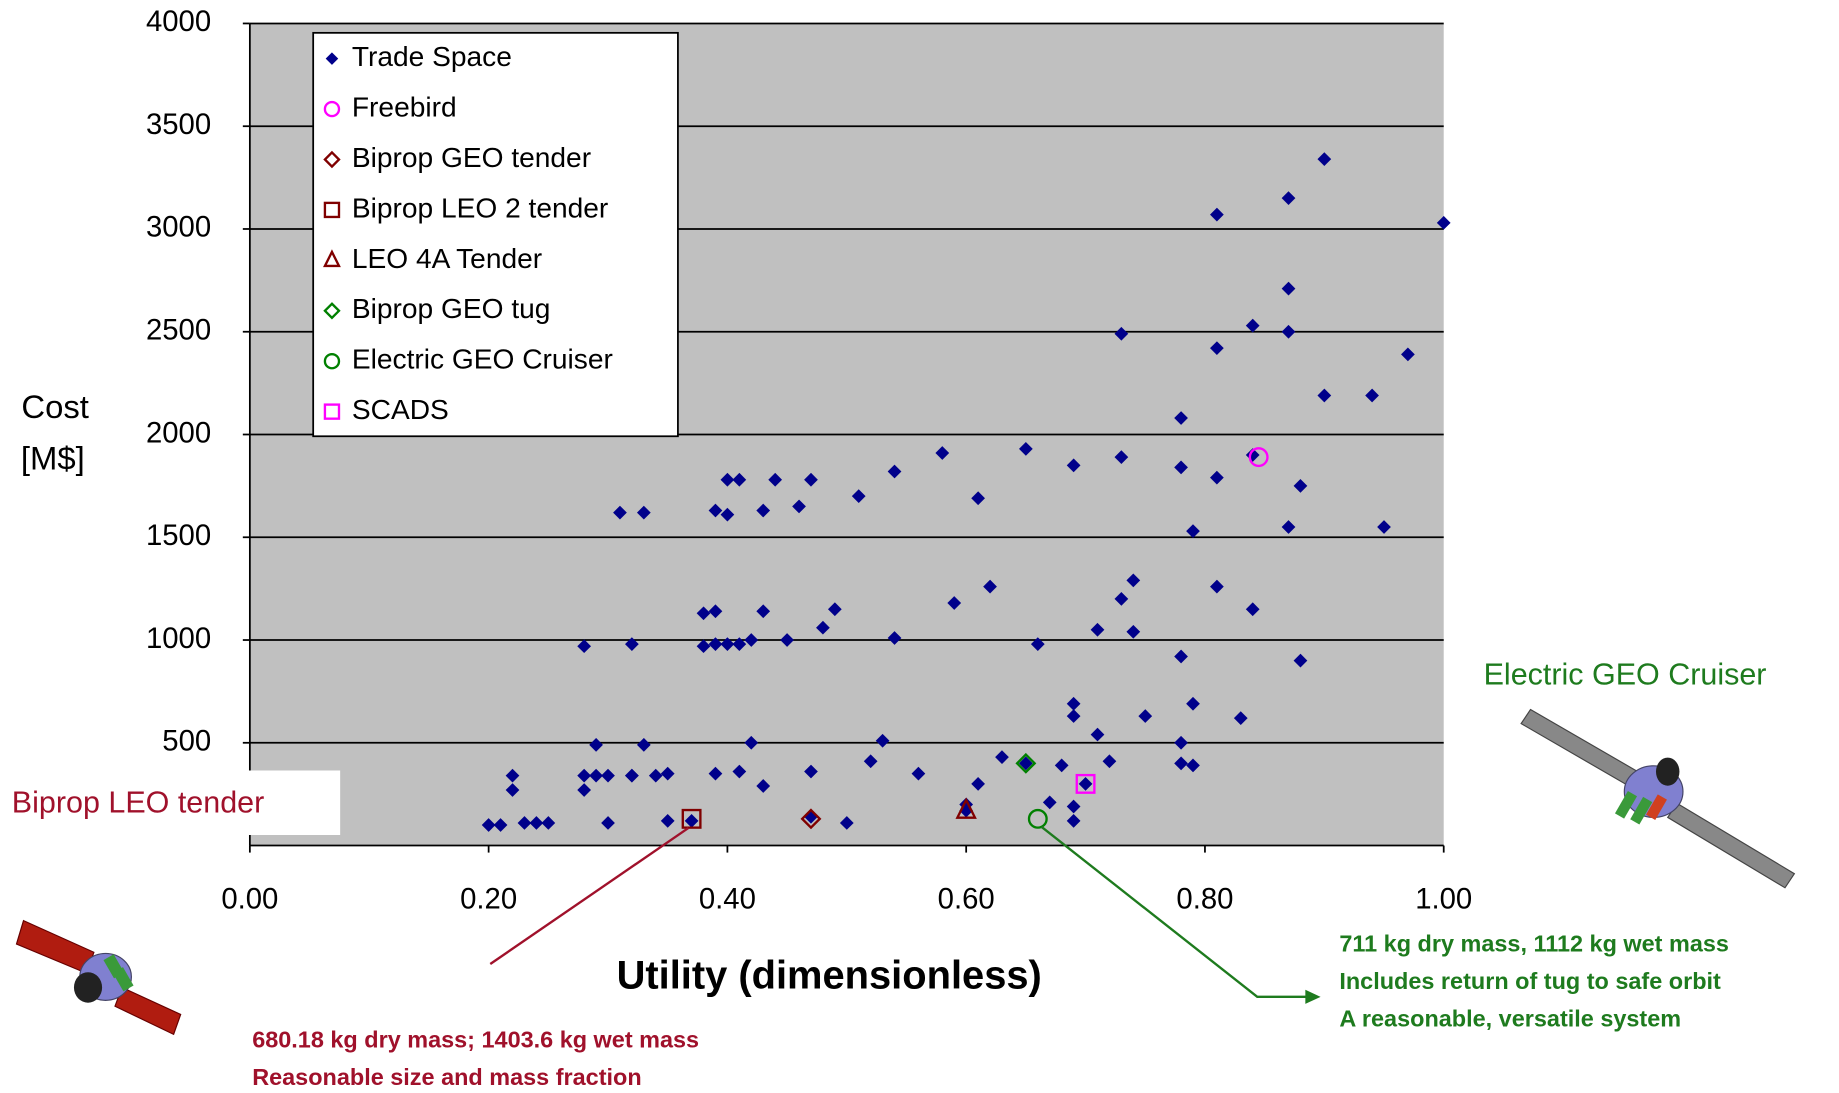 The image size is (1839, 1093). What do you see at coordinates (1174, 912) in the screenshot?
I see `callout-line` at bounding box center [1174, 912].